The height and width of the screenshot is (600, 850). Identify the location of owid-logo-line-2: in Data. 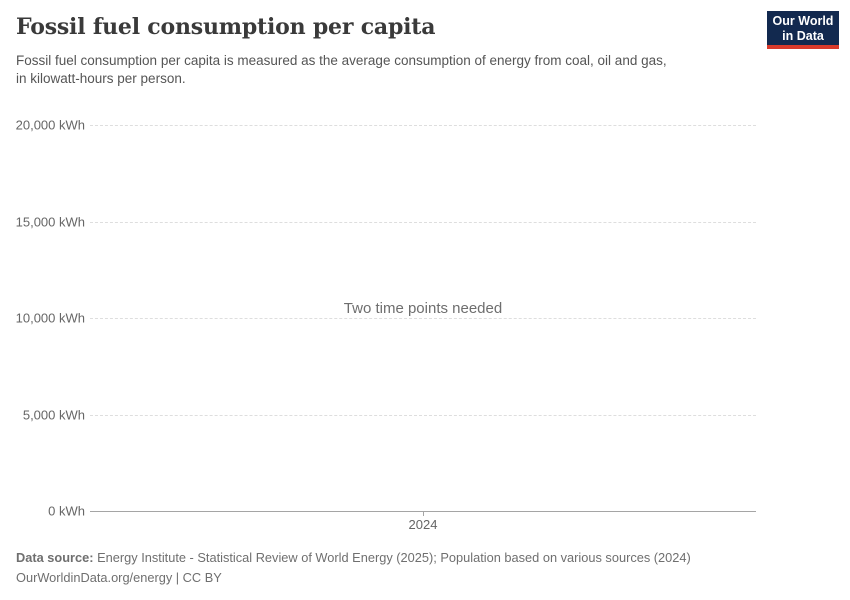
(803, 35).